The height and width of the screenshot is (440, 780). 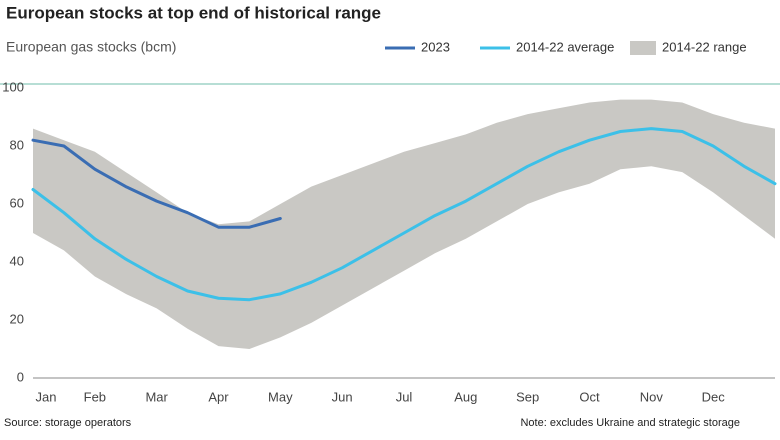 What do you see at coordinates (280, 396) in the screenshot?
I see `x-tick-label: May` at bounding box center [280, 396].